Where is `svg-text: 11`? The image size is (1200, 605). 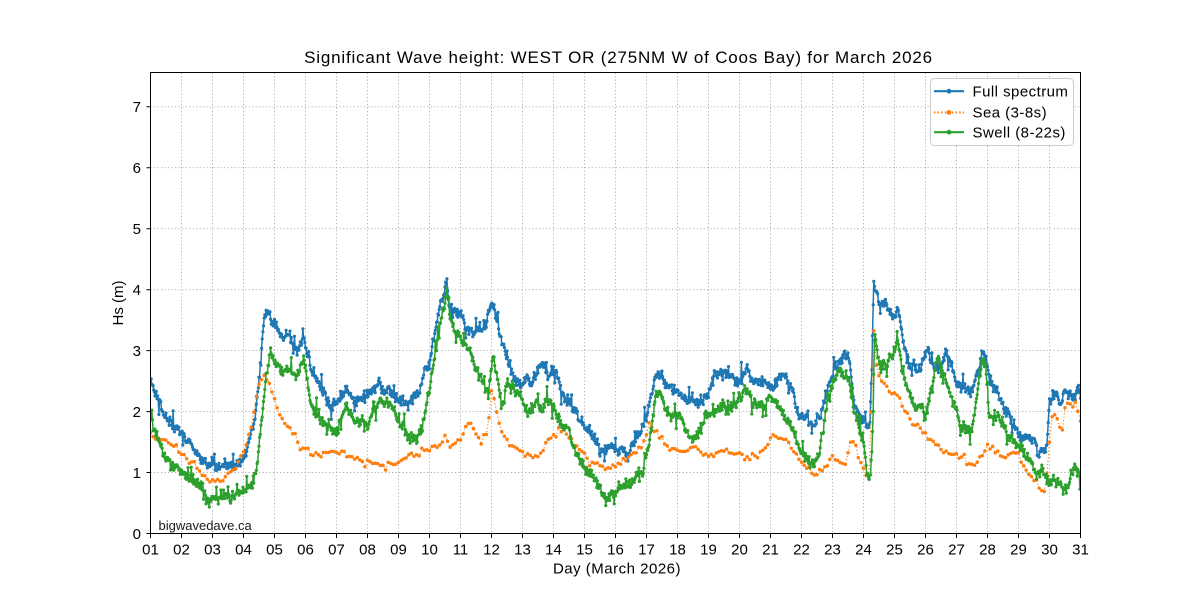 svg-text: 11 is located at coordinates (461, 550).